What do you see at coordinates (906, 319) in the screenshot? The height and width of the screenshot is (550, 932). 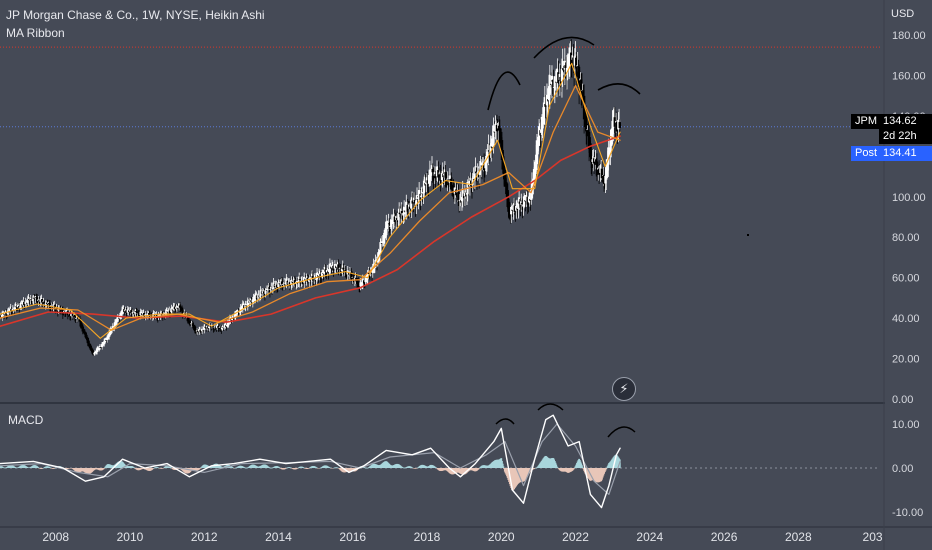 I see `price-axis-tick-label: 40.00` at bounding box center [906, 319].